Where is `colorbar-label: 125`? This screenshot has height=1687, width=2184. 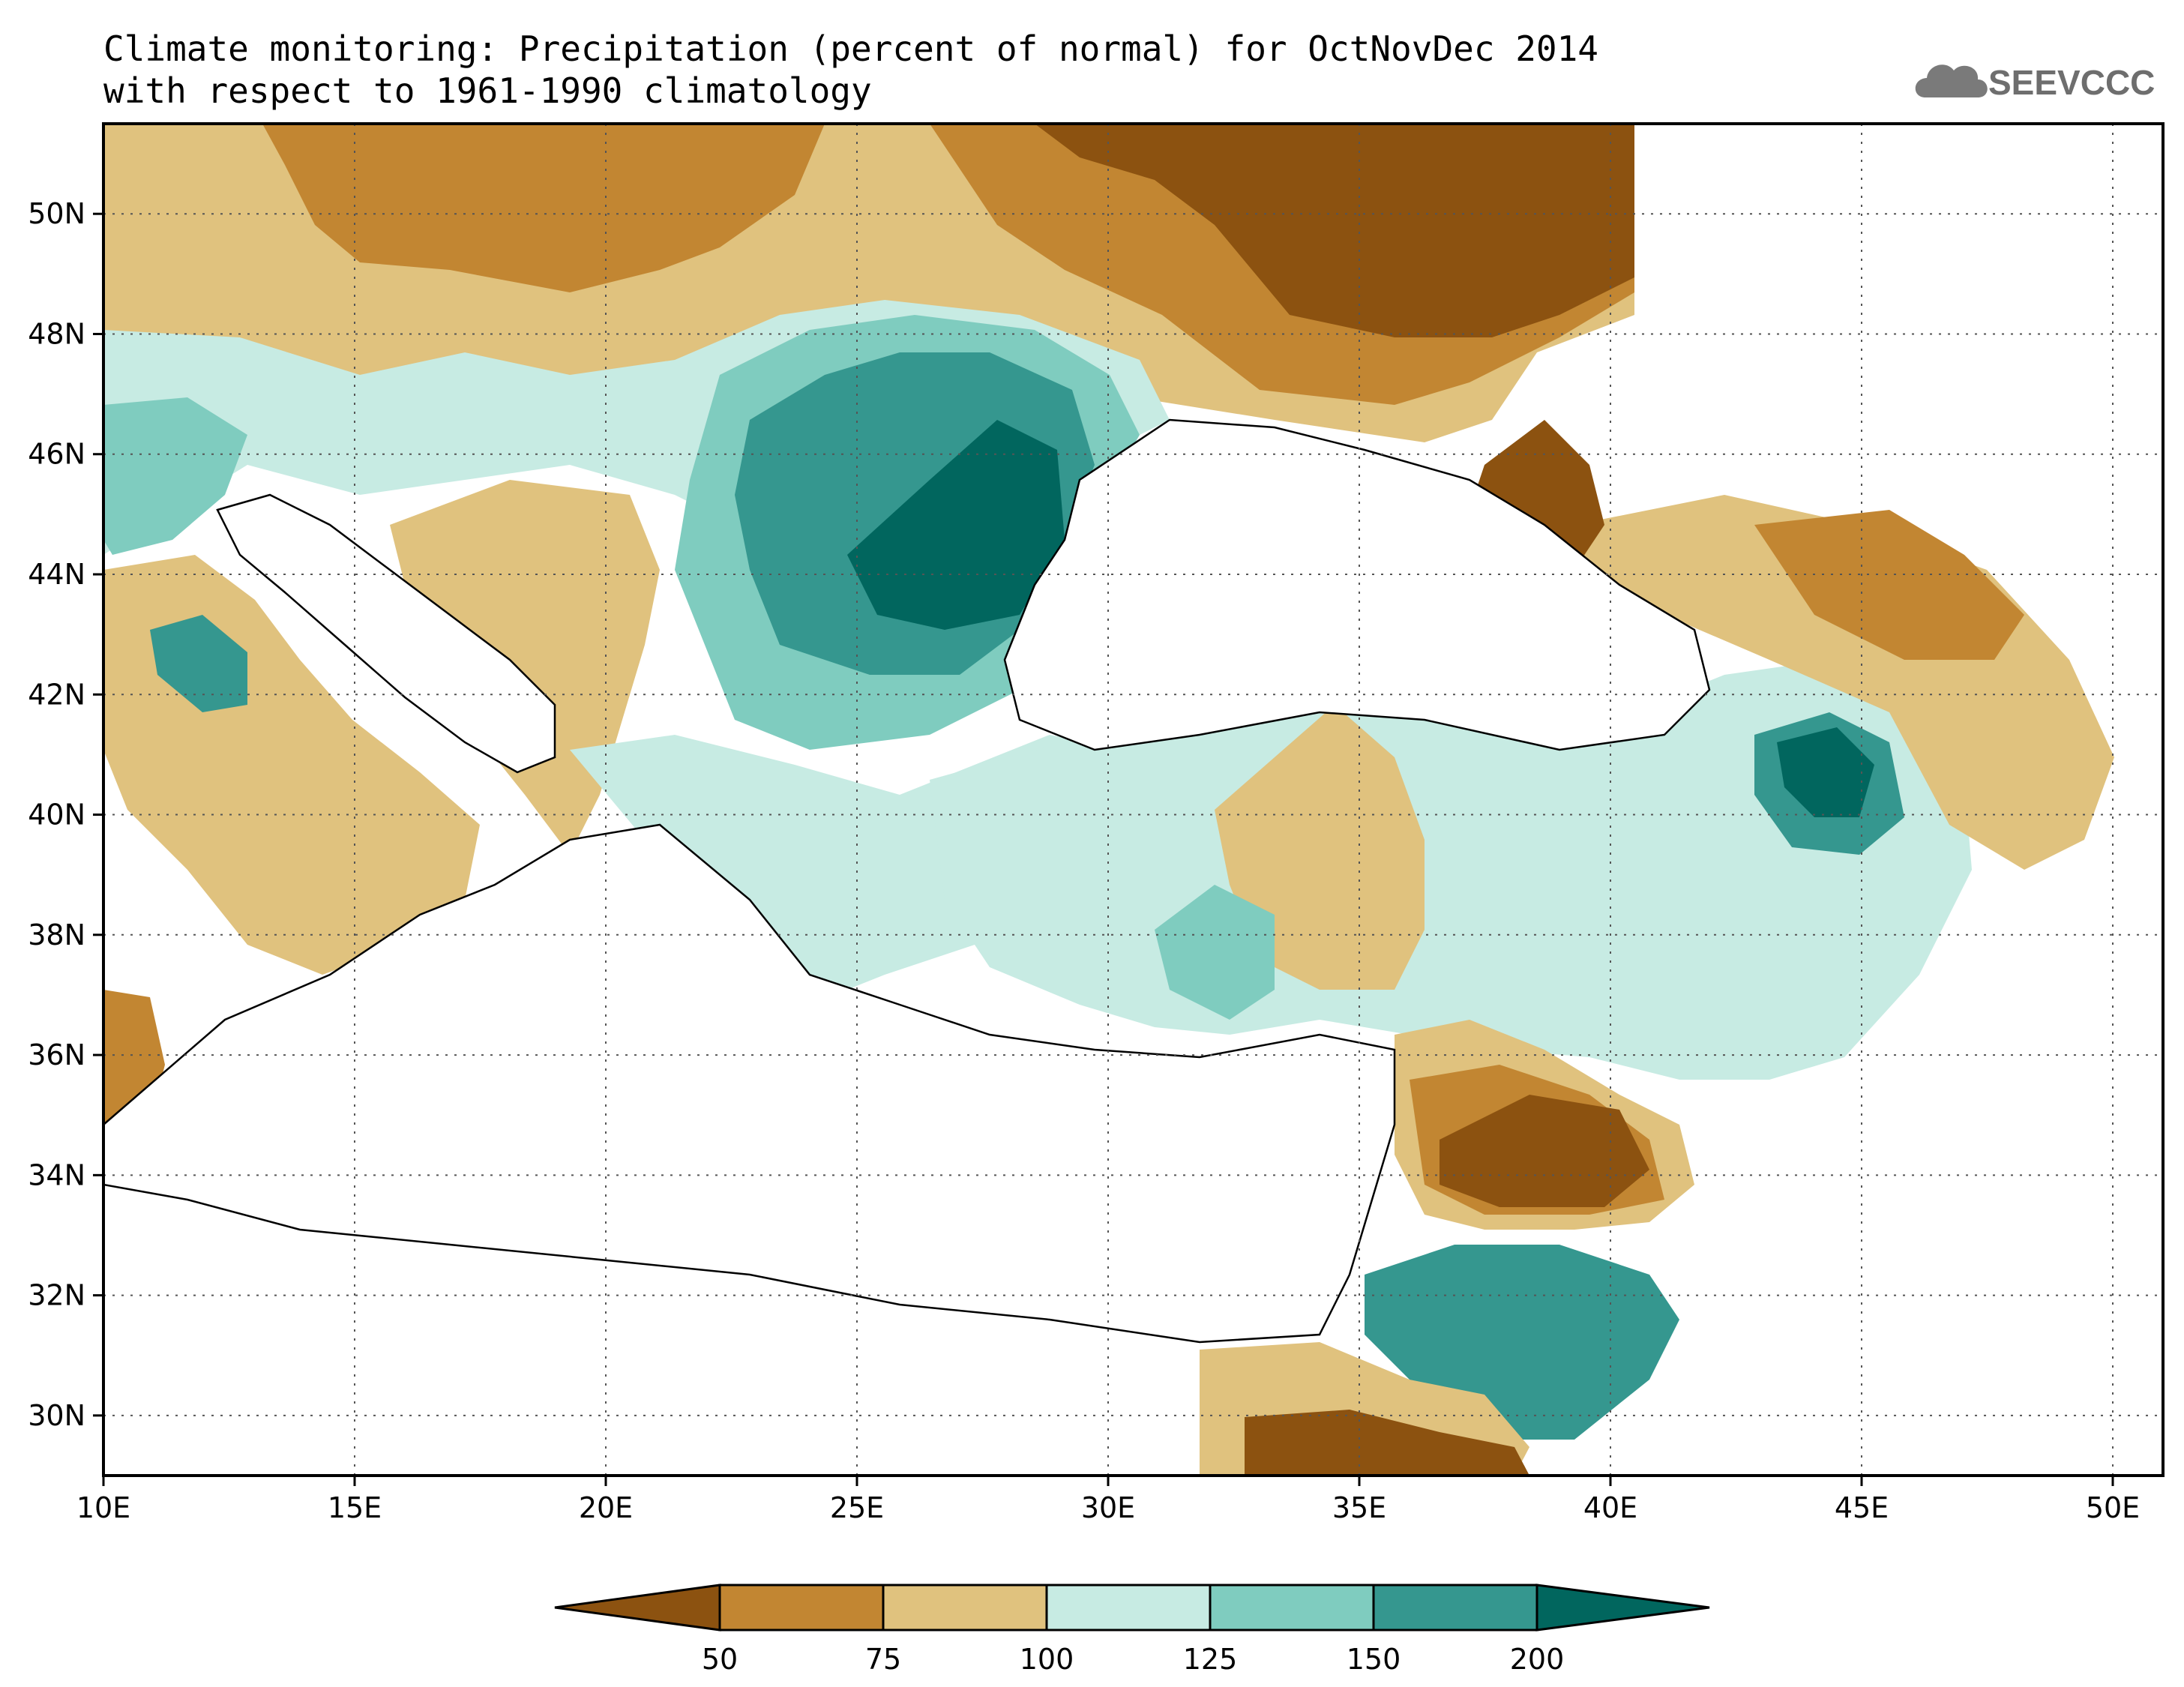 colorbar-label: 125 is located at coordinates (1210, 1659).